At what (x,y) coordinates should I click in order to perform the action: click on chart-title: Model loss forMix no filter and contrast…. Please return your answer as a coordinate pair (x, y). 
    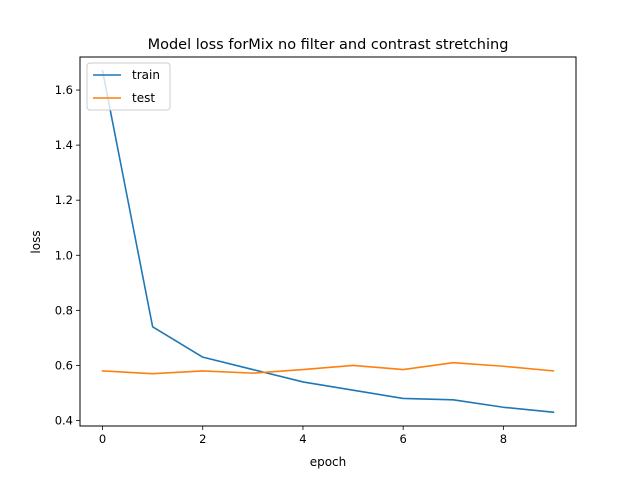
    Looking at the image, I should click on (328, 45).